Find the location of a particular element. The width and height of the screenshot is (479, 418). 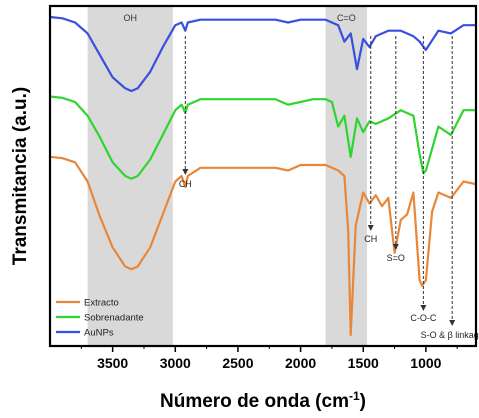

annotation-label-0: CH is located at coordinates (185, 184).